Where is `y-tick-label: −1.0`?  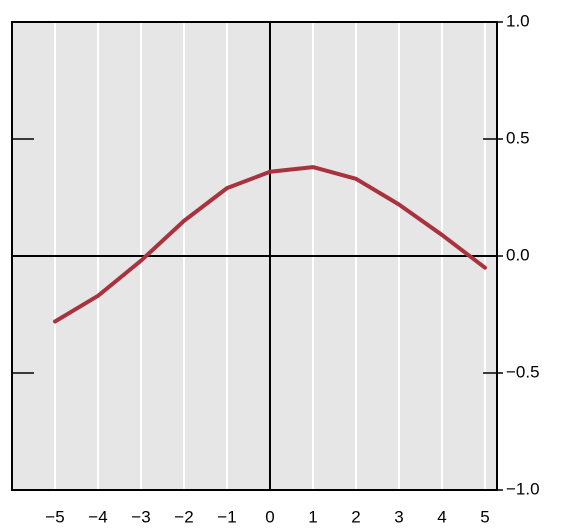 y-tick-label: −1.0 is located at coordinates (523, 488).